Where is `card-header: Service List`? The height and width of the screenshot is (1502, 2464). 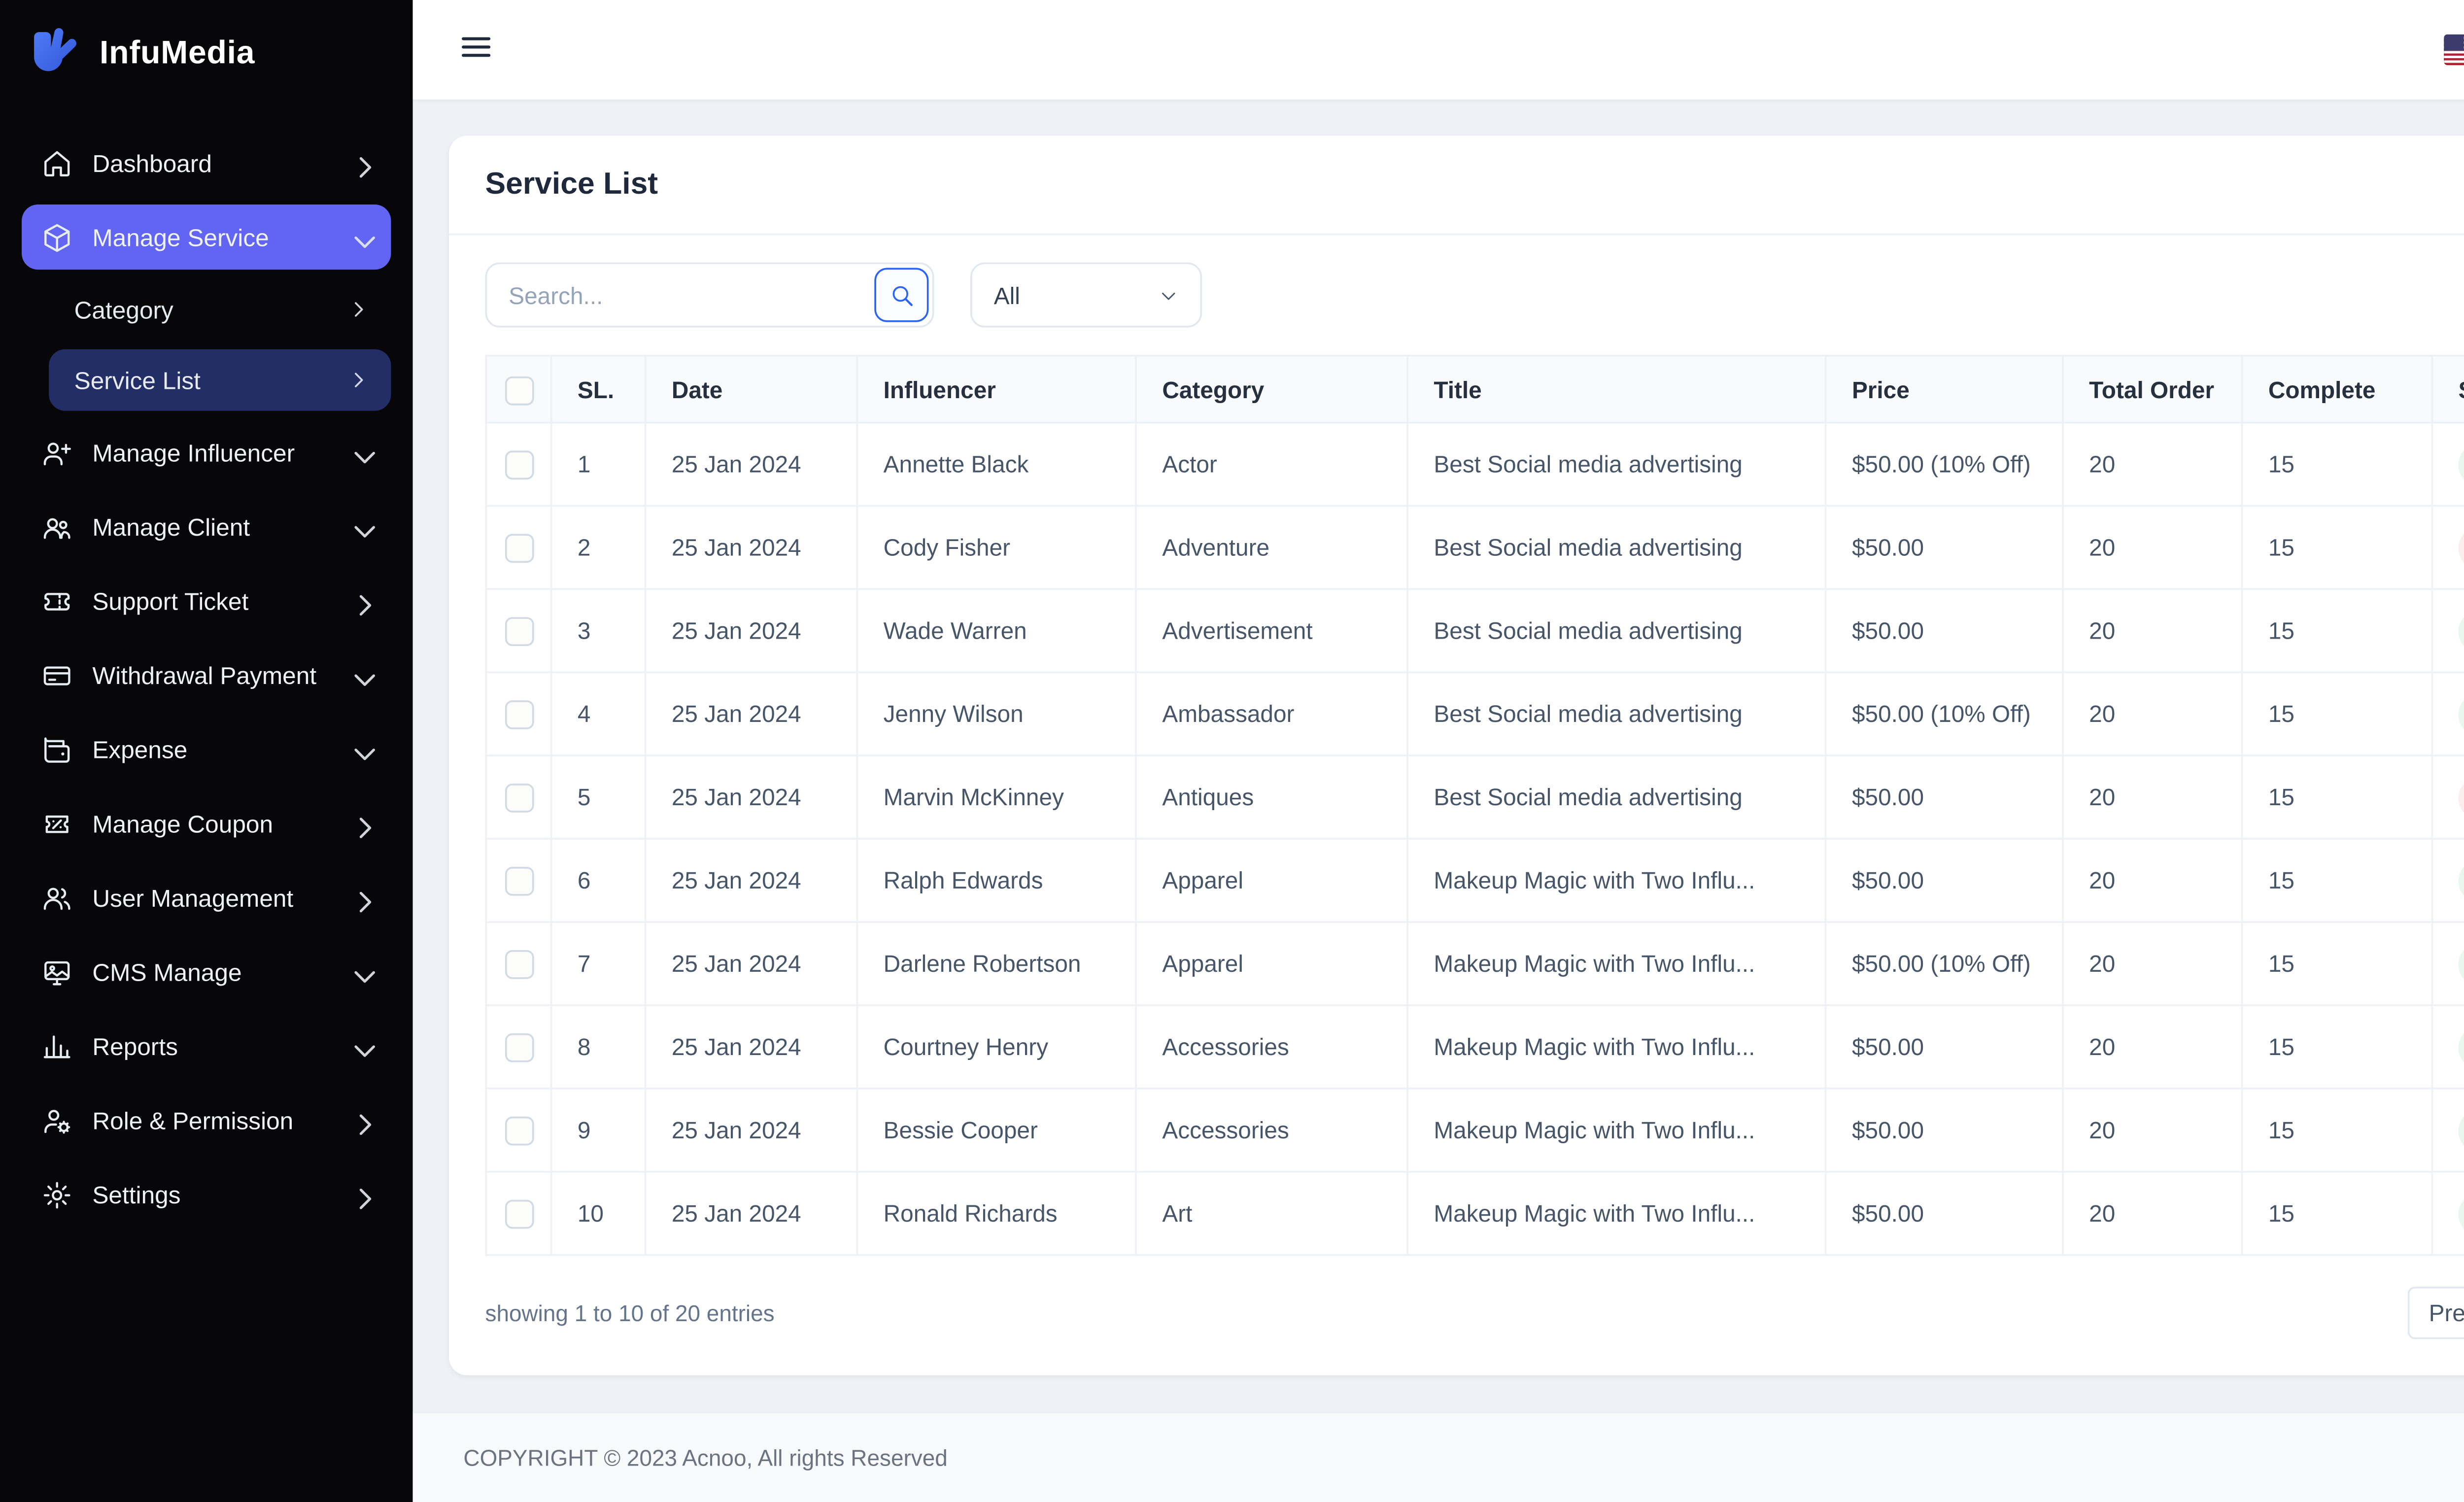 card-header: Service List is located at coordinates (1456, 186).